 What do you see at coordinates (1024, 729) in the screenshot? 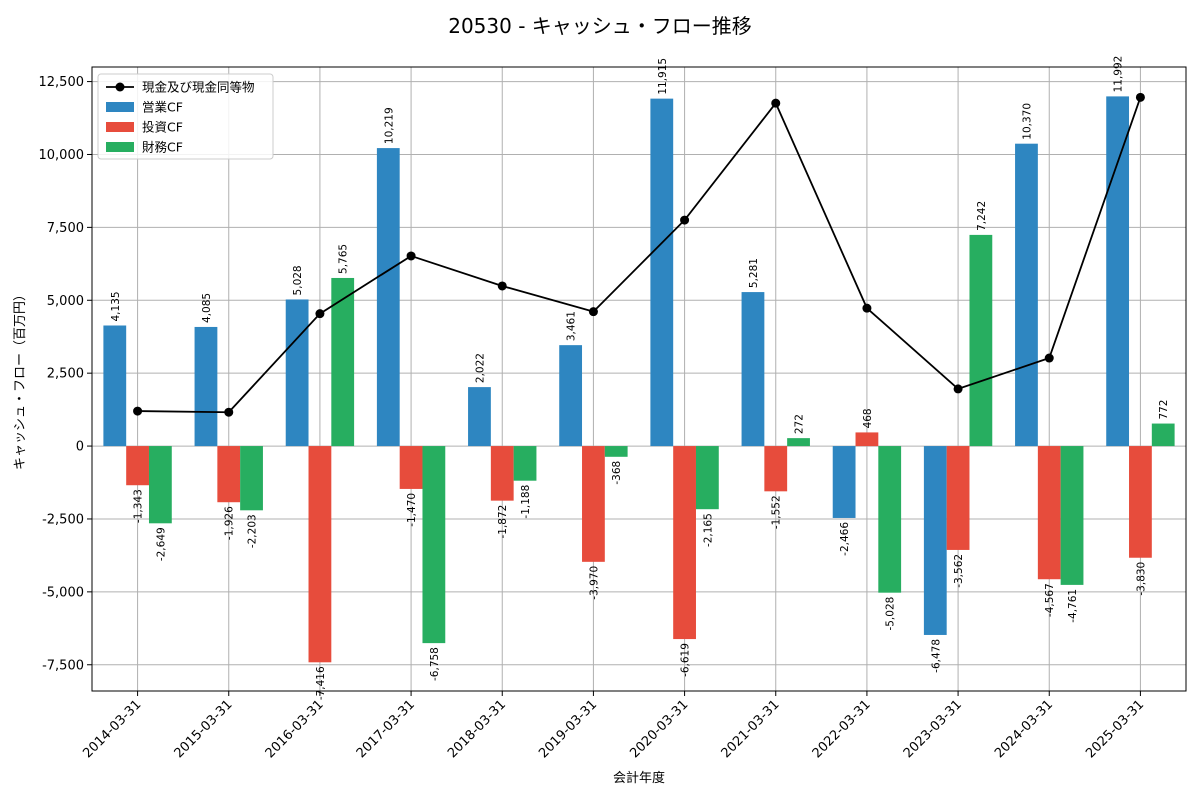
I see `x-tick-label: 2024-03-31` at bounding box center [1024, 729].